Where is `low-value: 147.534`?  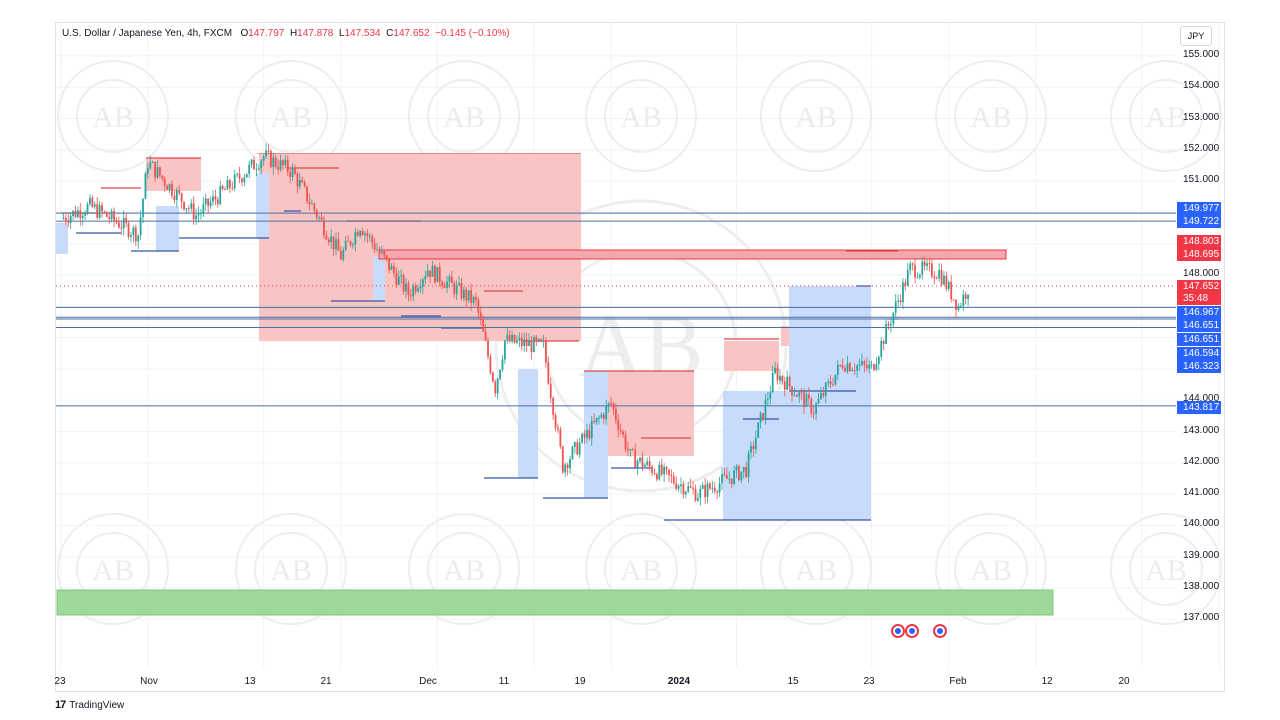
low-value: 147.534 is located at coordinates (362, 33).